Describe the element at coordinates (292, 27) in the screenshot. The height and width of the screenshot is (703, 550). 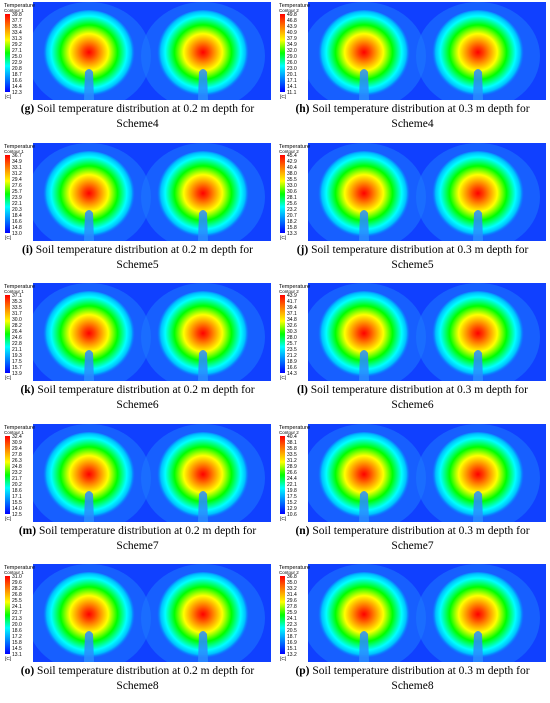
I see `colorbar-tick-label: 43.9` at that location.